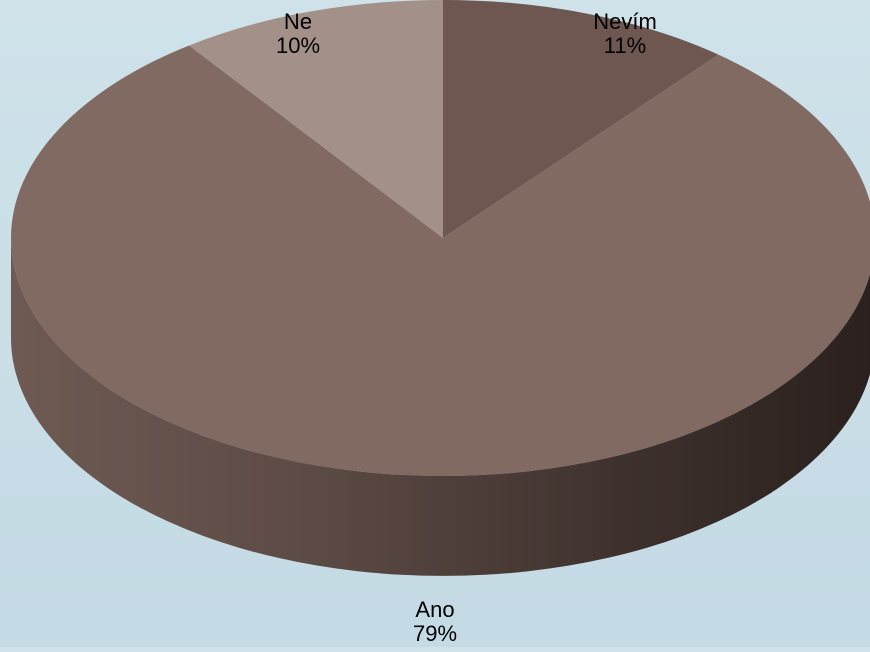  I want to click on pie-slice-ne, so click(316, 119).